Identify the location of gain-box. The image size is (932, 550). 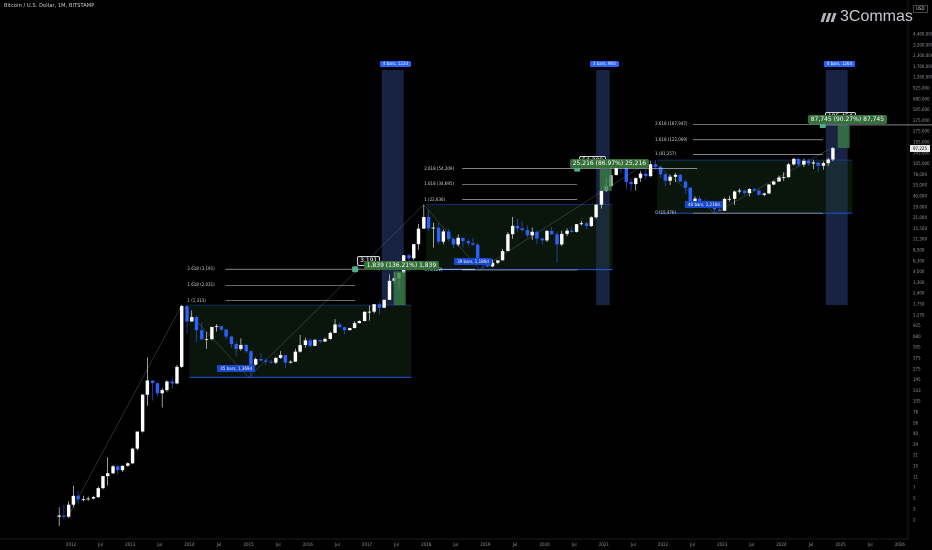
(399, 288).